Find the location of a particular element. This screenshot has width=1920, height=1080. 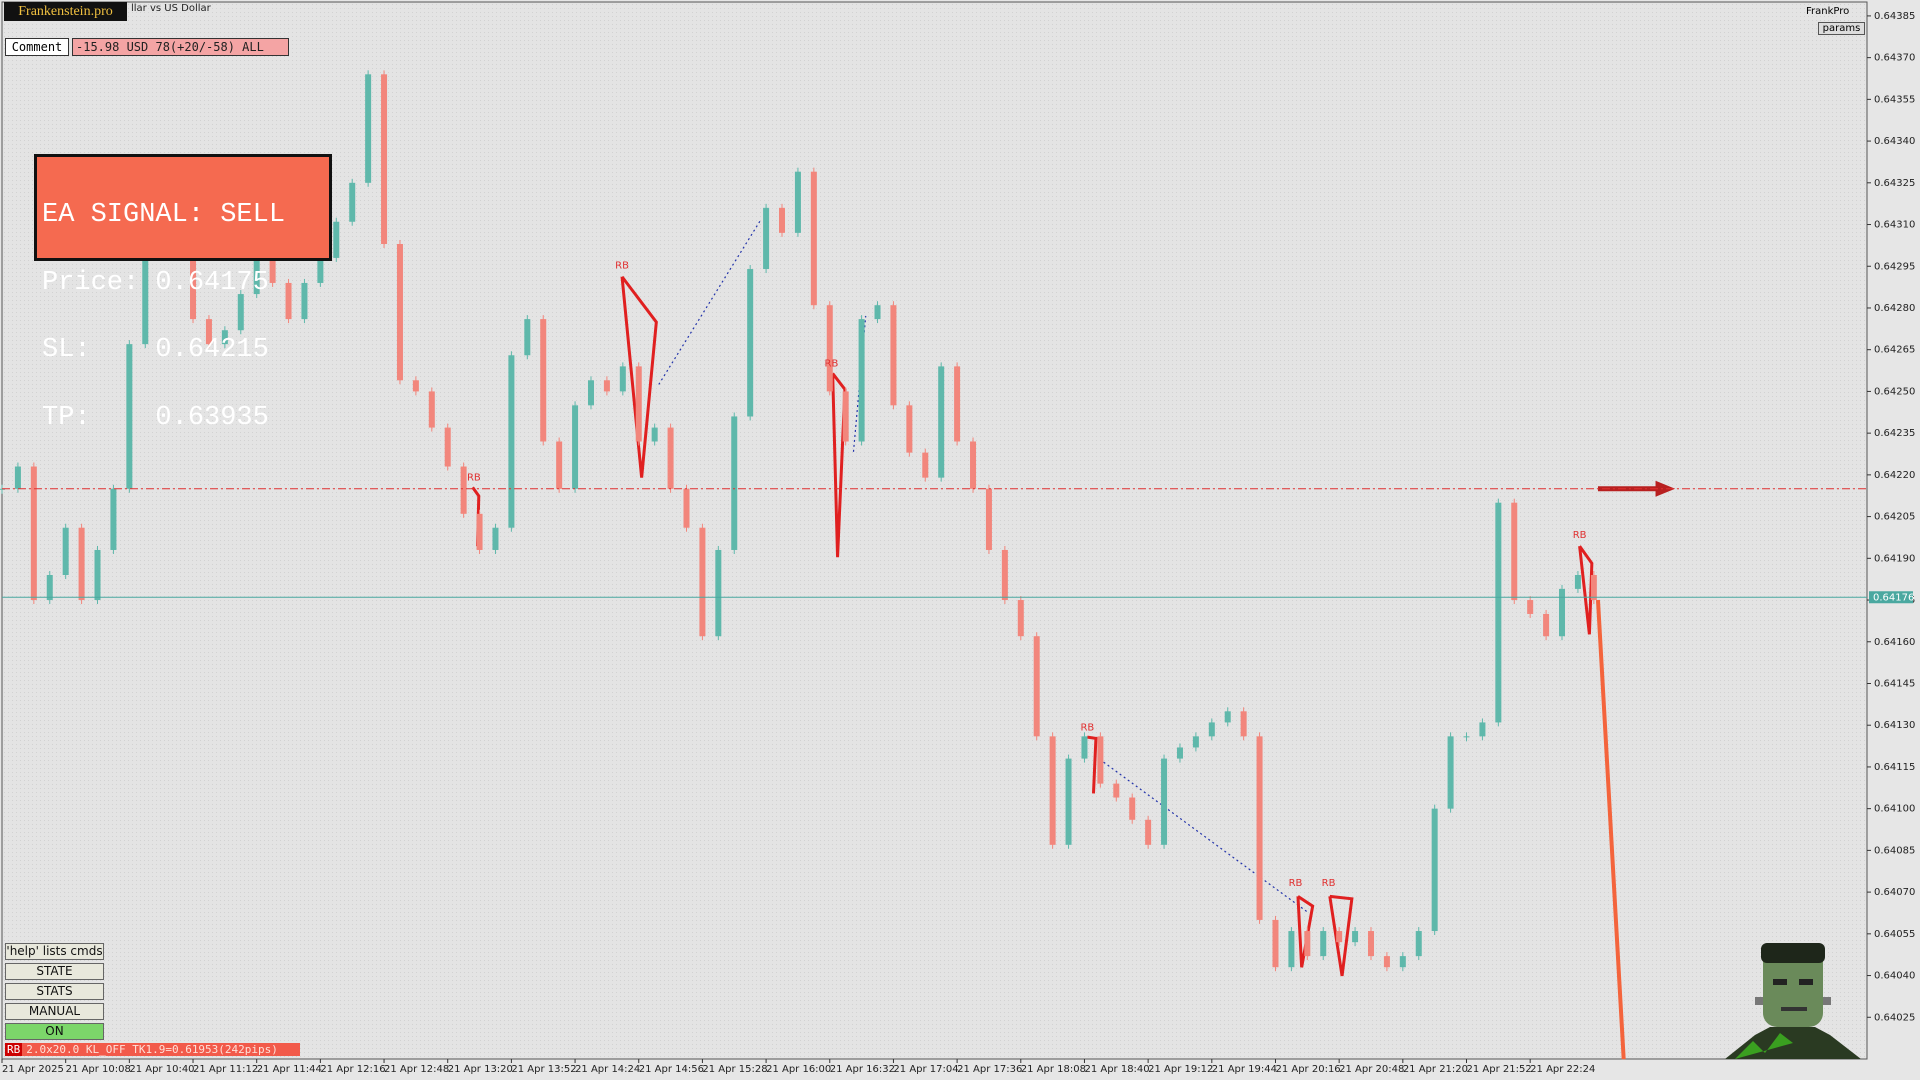

x-tick-label: 21 Apr 11:44 is located at coordinates (289, 1069).